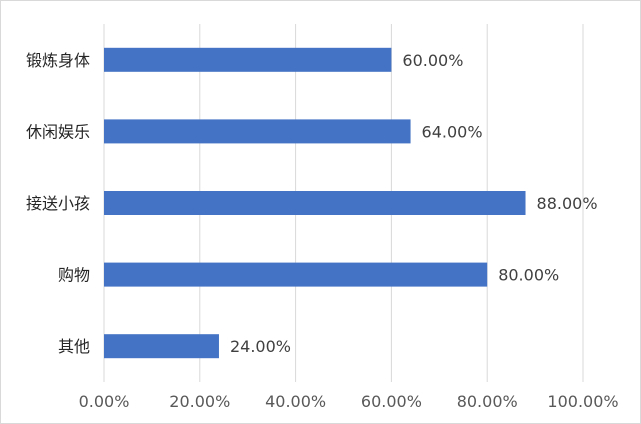 Image resolution: width=641 pixels, height=424 pixels. Describe the element at coordinates (295, 401) in the screenshot. I see `x-tick-label: 40.00%` at that location.